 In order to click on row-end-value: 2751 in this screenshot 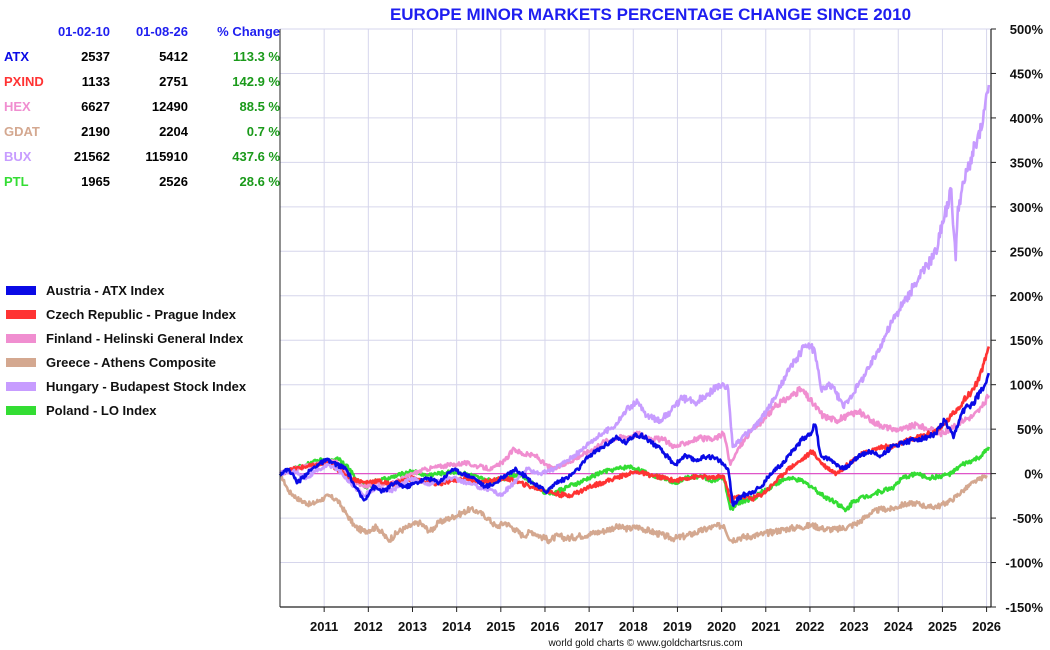, I will do `click(173, 81)`.